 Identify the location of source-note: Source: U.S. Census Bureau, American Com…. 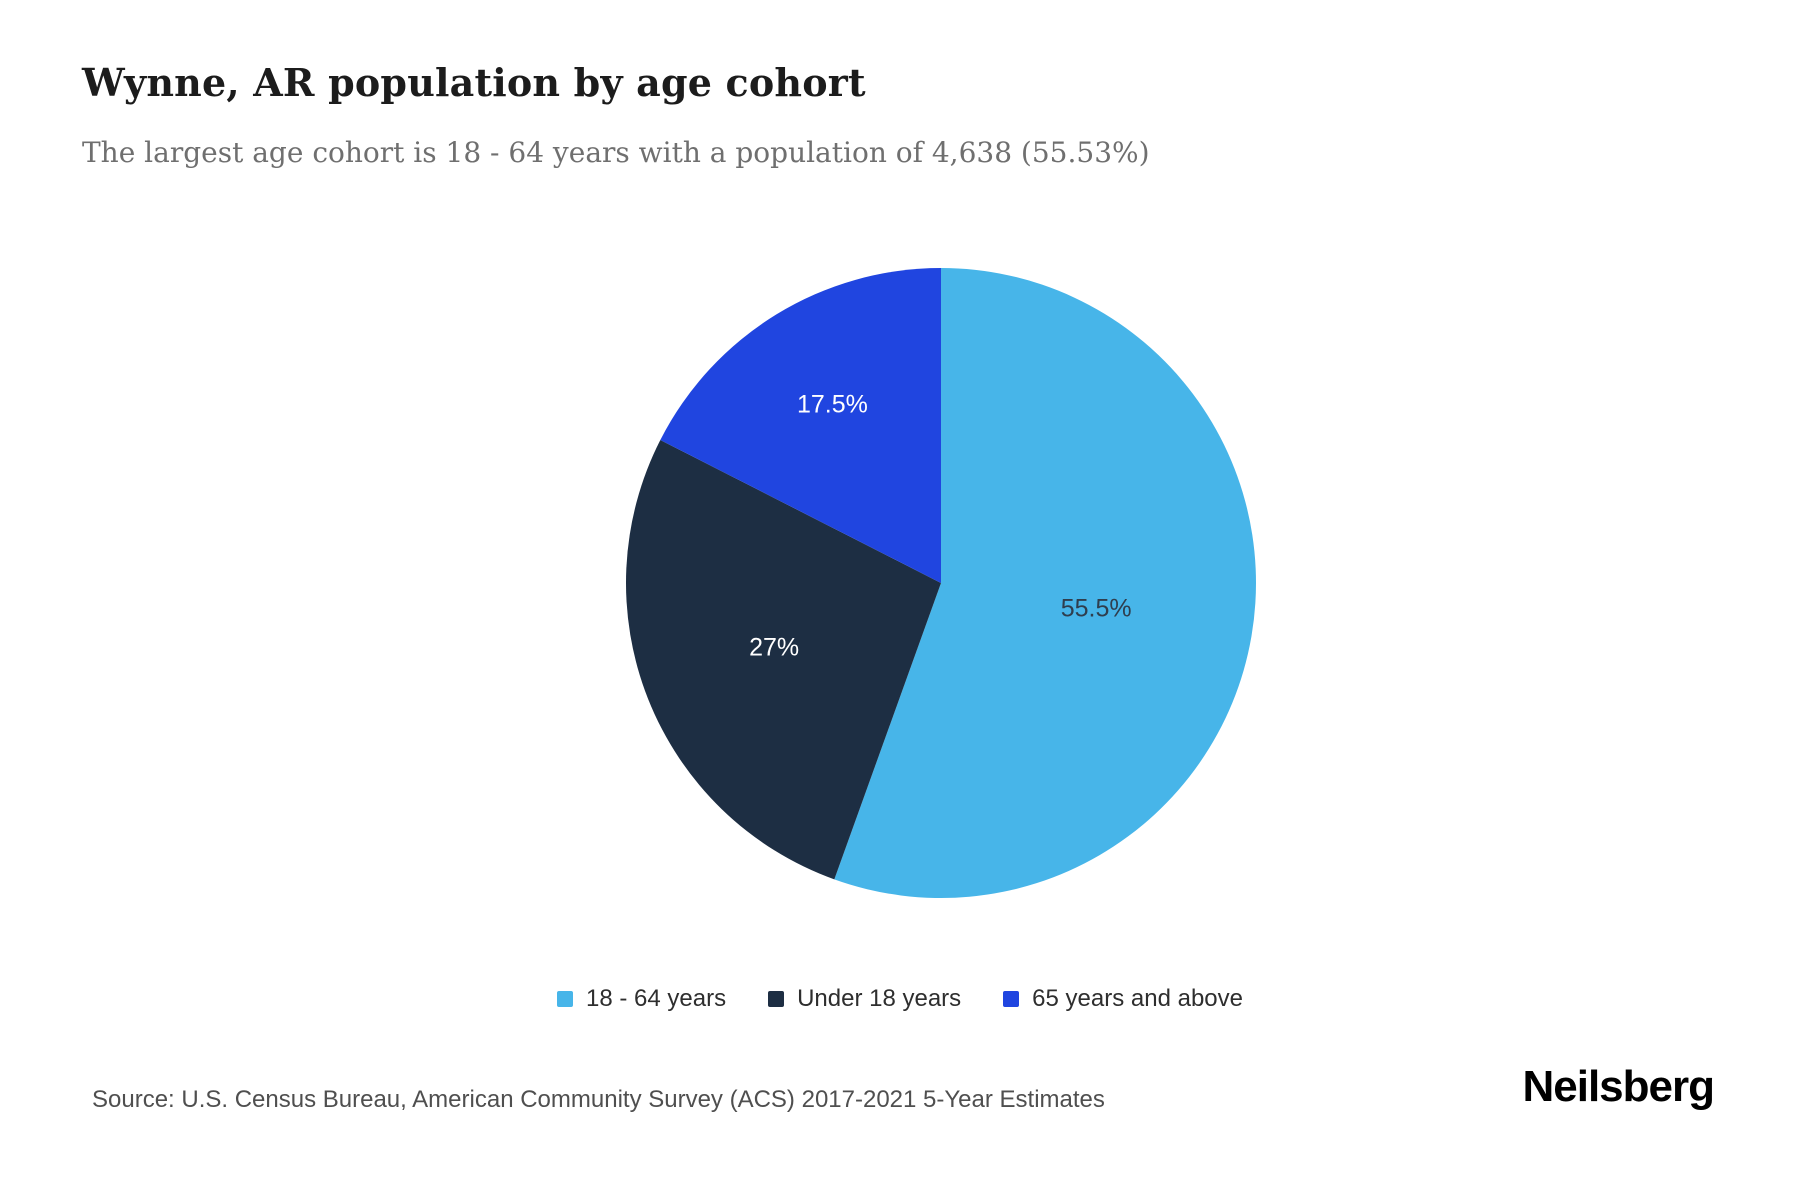
(598, 1099).